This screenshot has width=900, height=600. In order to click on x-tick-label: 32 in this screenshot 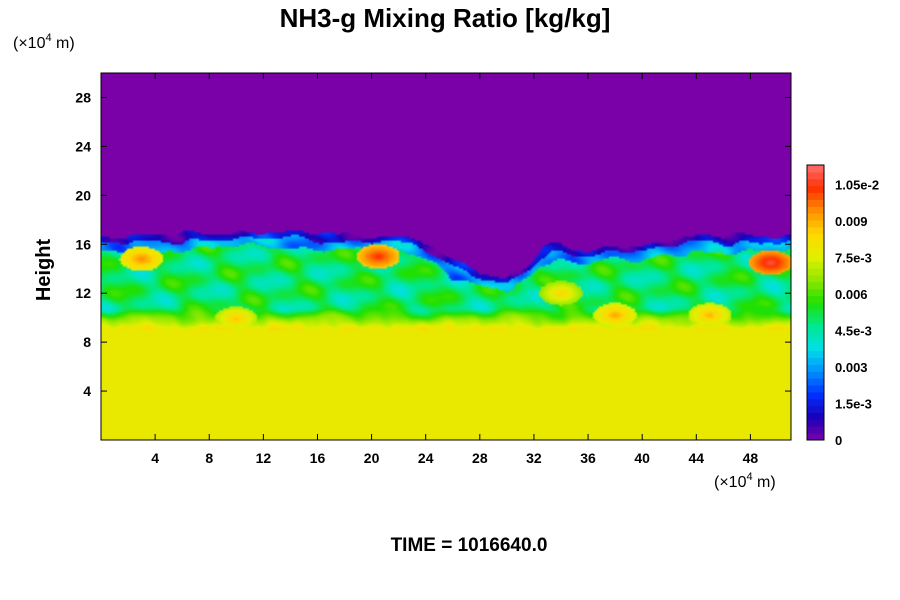, I will do `click(534, 458)`.